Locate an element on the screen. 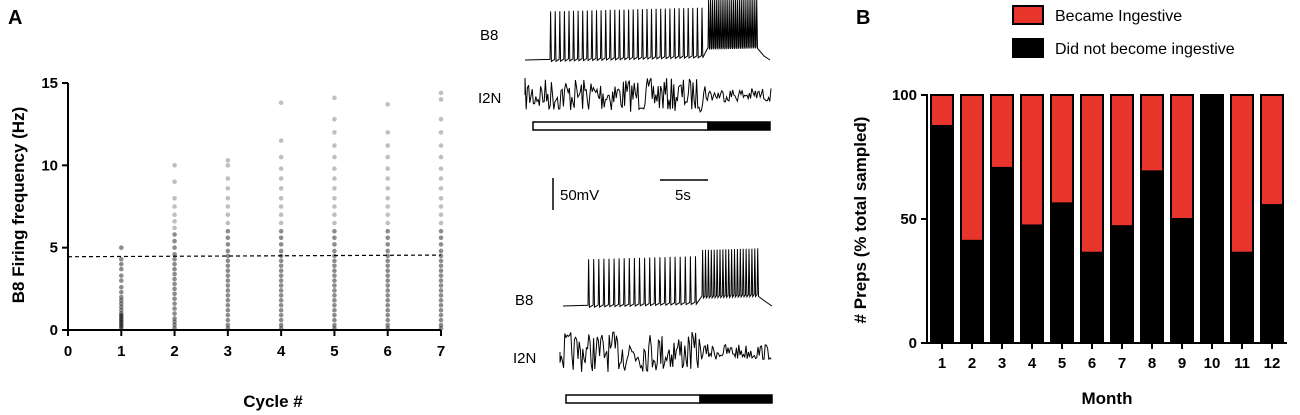 This screenshot has height=415, width=1300. x-tick-label: 1 is located at coordinates (121, 351).